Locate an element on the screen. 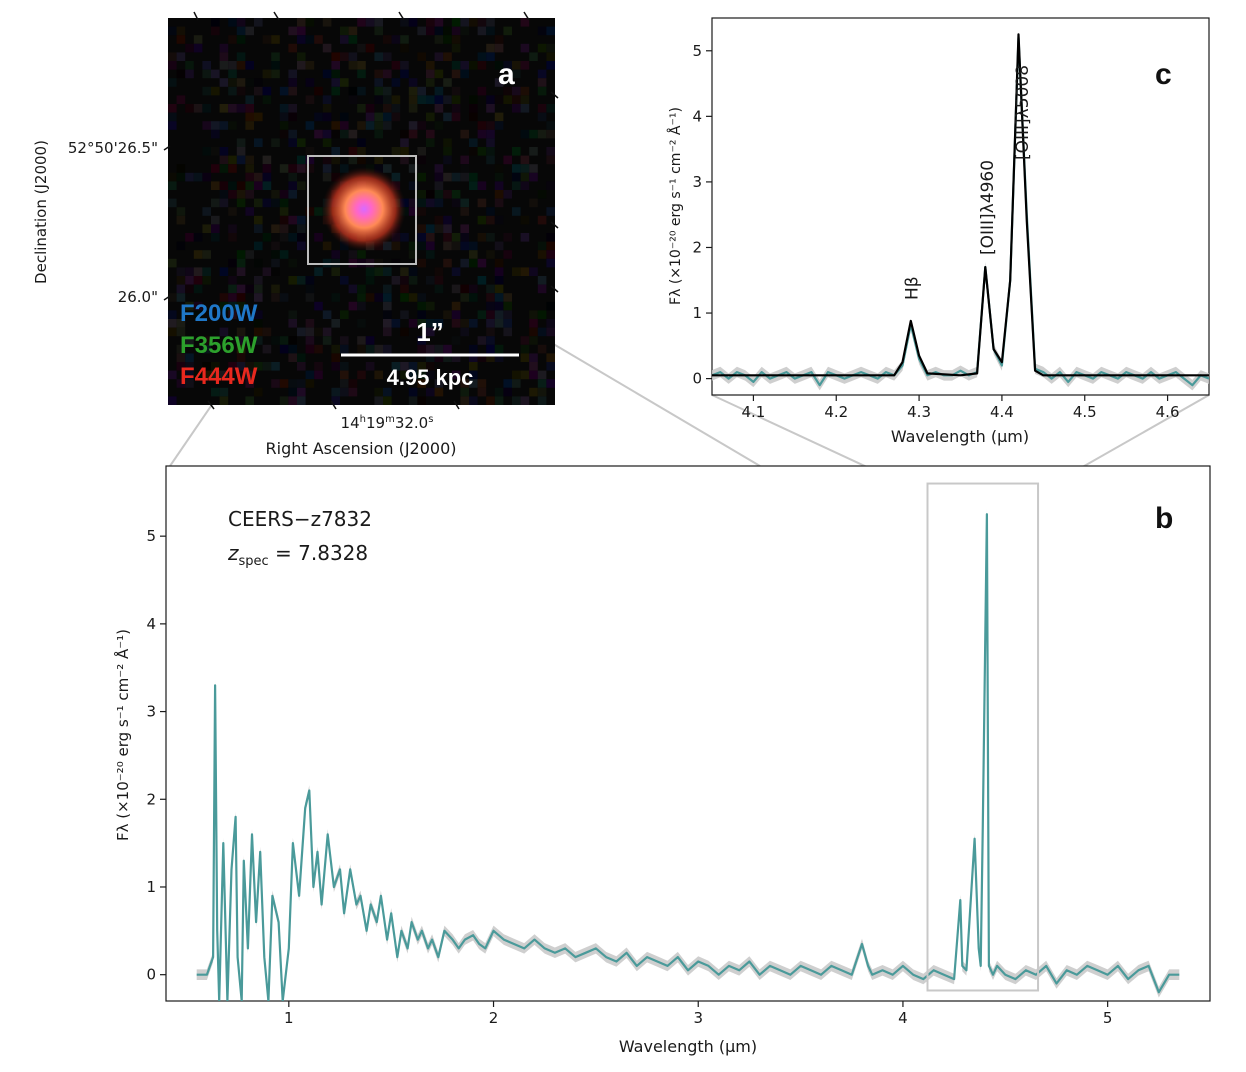 Image resolution: width=1246 pixels, height=1072 pixels. y-tick-label: 4 is located at coordinates (697, 116).